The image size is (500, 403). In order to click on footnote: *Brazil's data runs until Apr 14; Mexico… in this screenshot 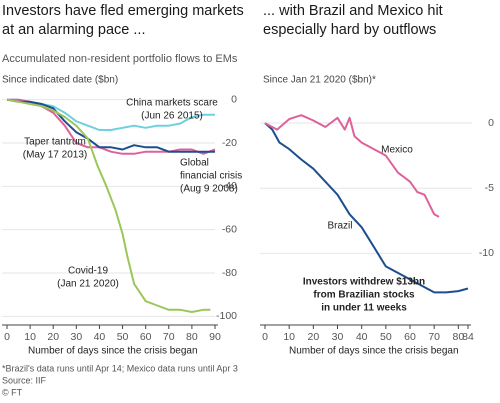, I will do `click(120, 368)`.